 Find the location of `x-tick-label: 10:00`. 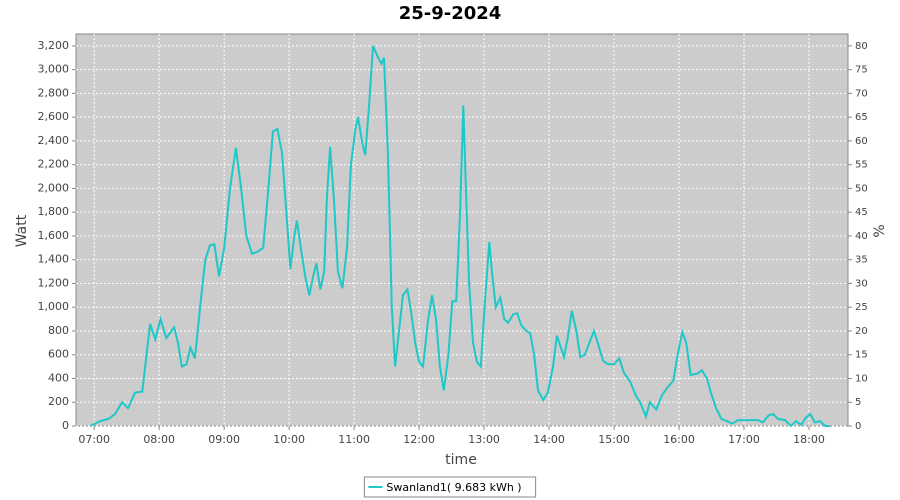

x-tick-label: 10:00 is located at coordinates (289, 439).